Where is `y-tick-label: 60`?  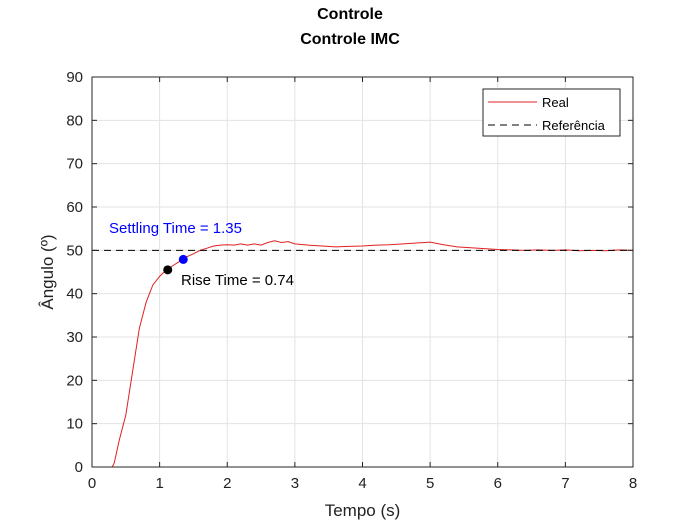 y-tick-label: 60 is located at coordinates (74, 207).